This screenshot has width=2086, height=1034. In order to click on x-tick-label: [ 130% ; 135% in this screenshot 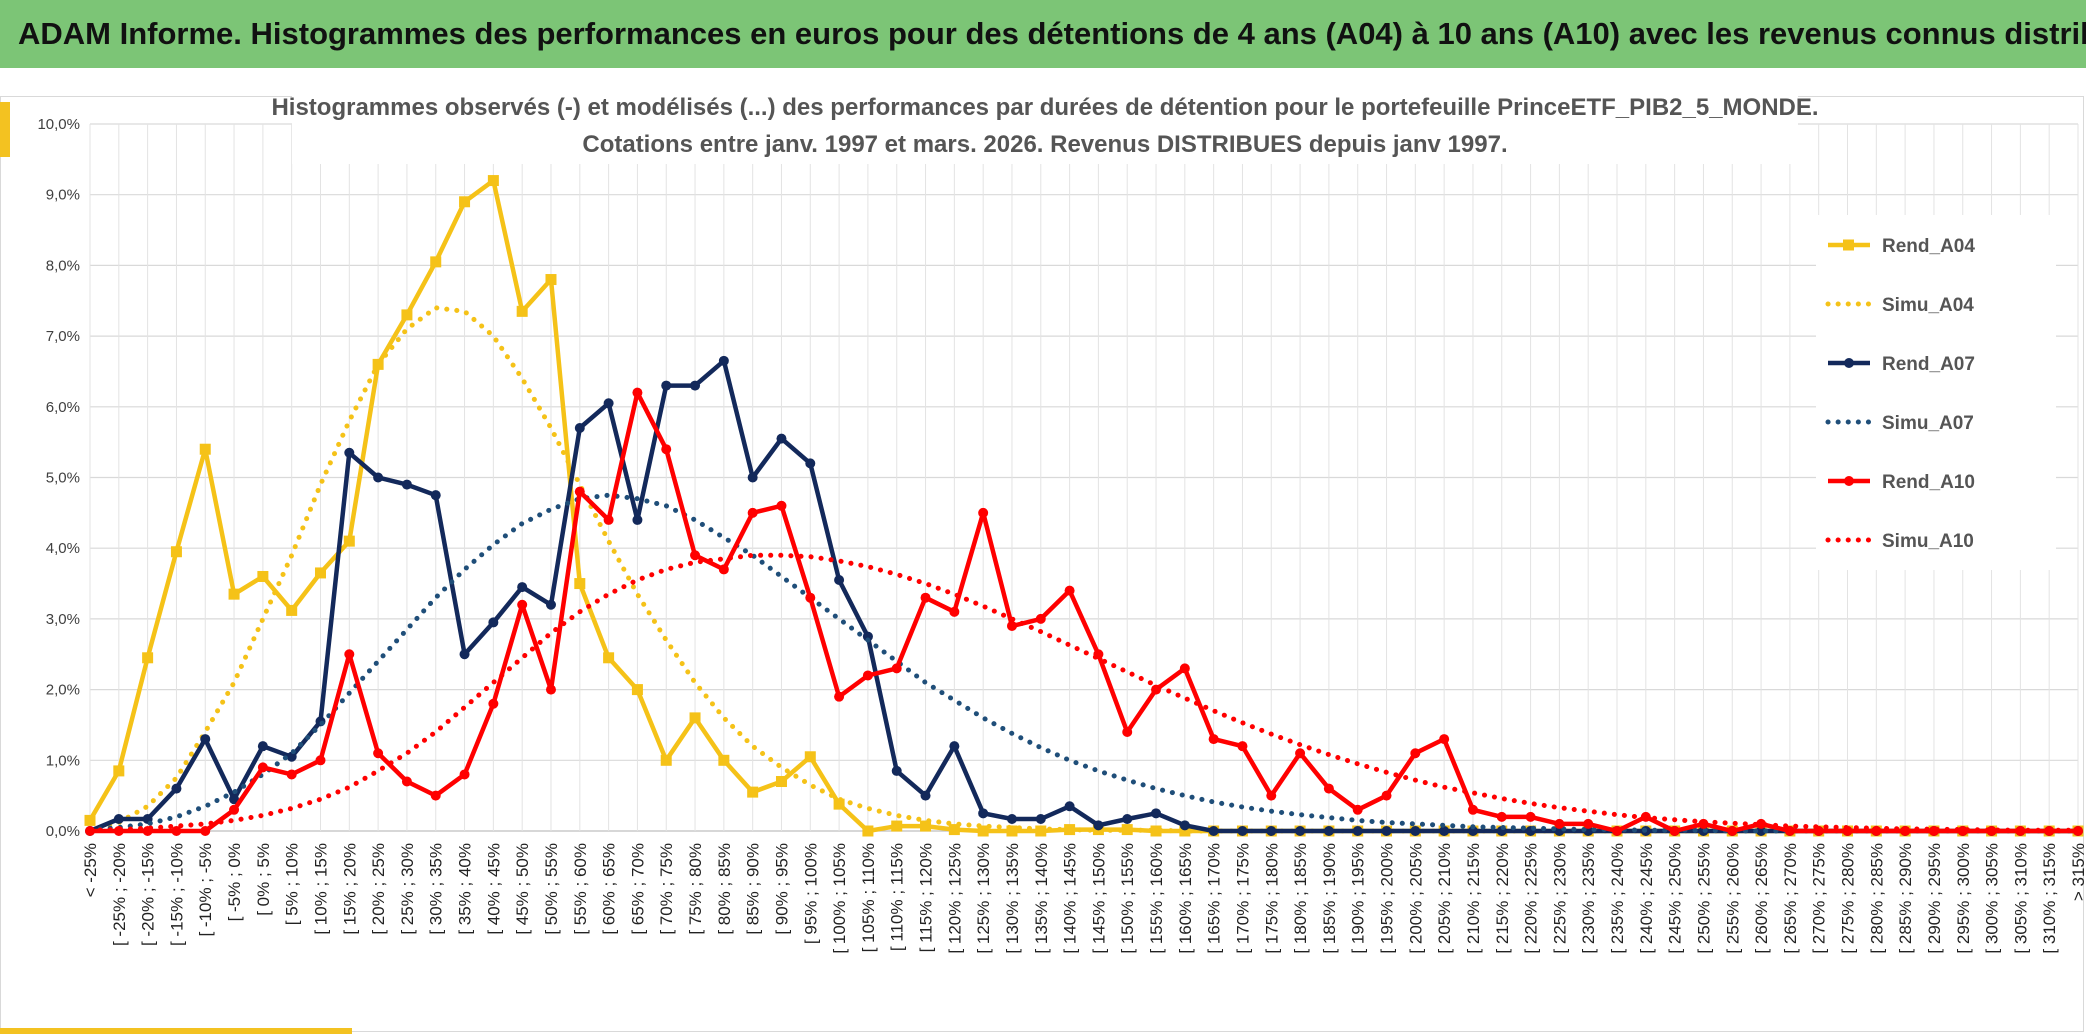, I will do `click(1012, 898)`.